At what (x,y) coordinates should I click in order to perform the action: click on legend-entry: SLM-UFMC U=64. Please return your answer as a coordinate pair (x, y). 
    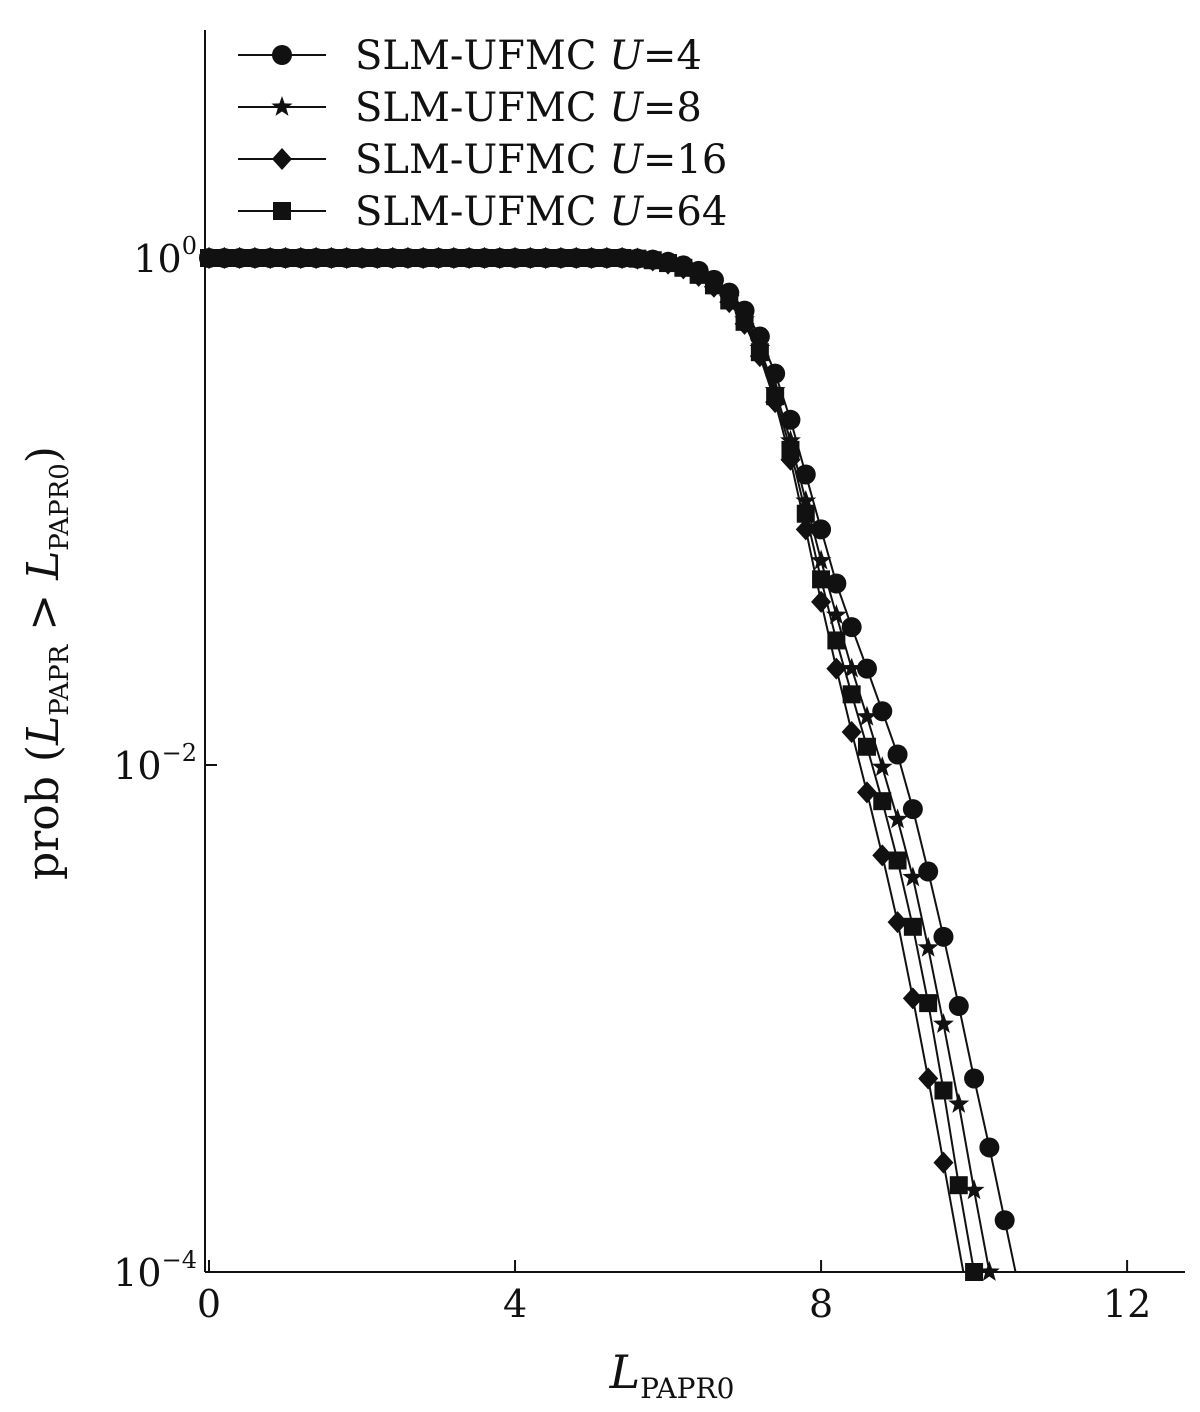
    Looking at the image, I should click on (482, 212).